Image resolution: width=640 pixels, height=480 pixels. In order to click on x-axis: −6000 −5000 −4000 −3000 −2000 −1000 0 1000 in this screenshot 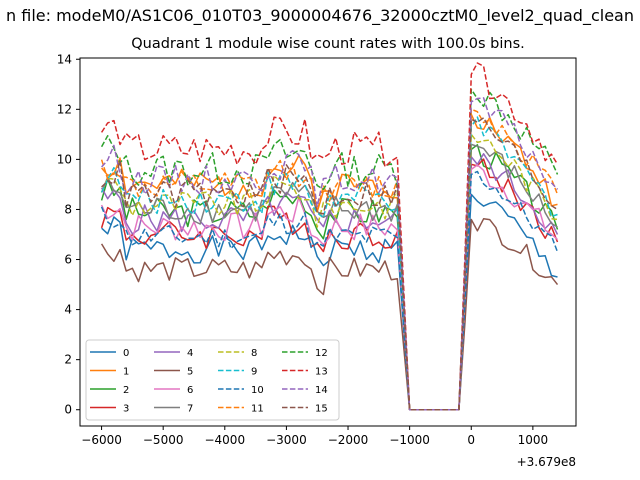, I will do `click(314, 436)`.